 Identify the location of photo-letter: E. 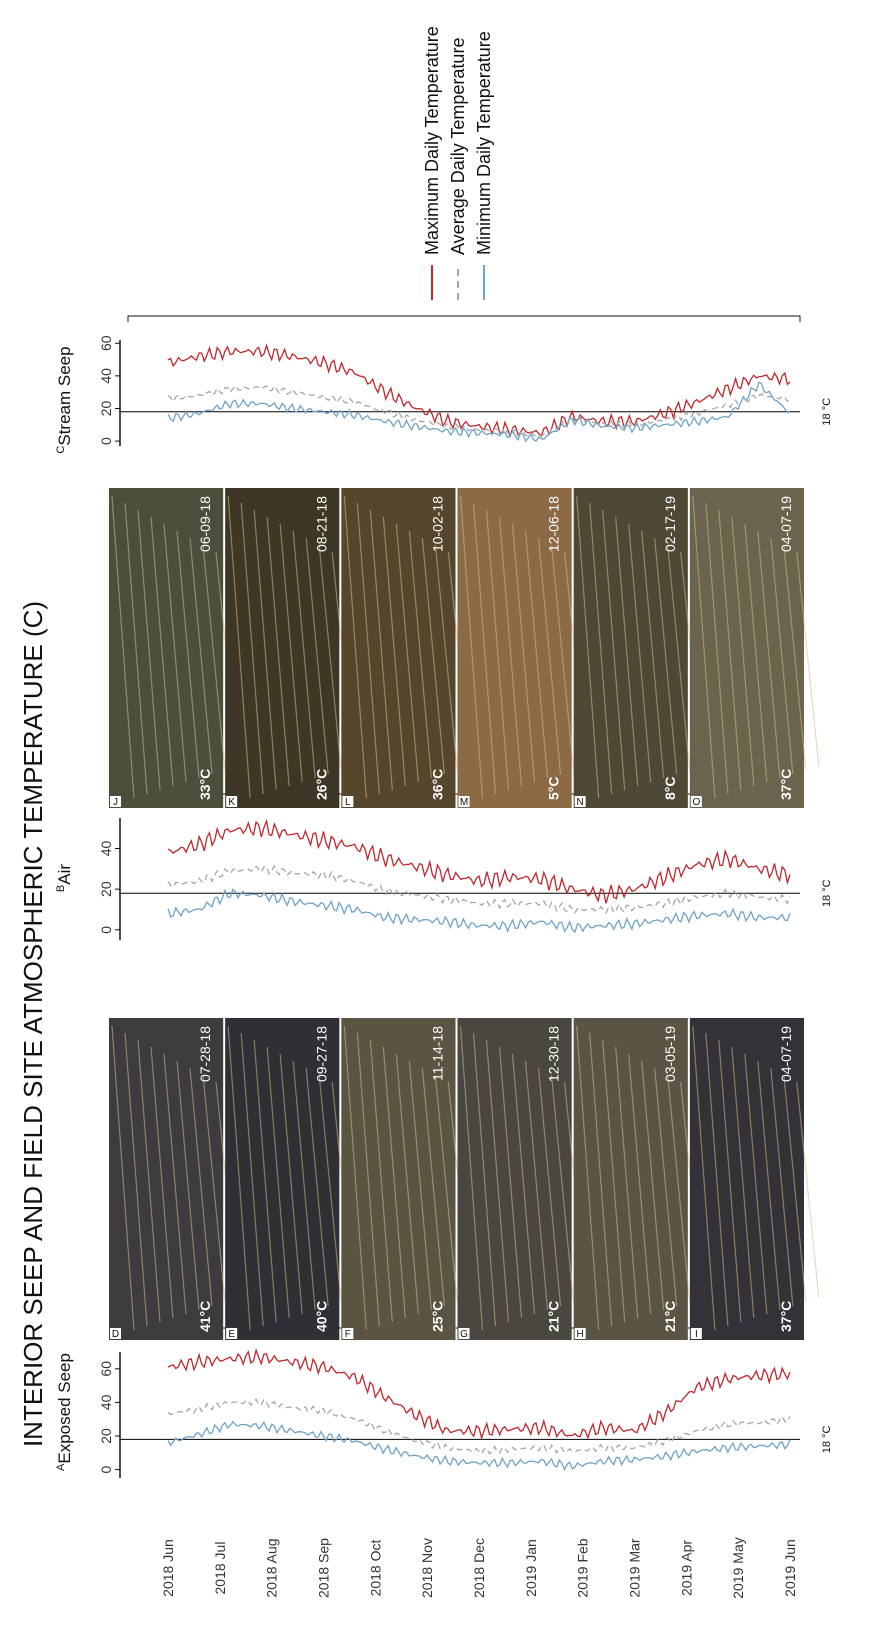
(231, 1334).